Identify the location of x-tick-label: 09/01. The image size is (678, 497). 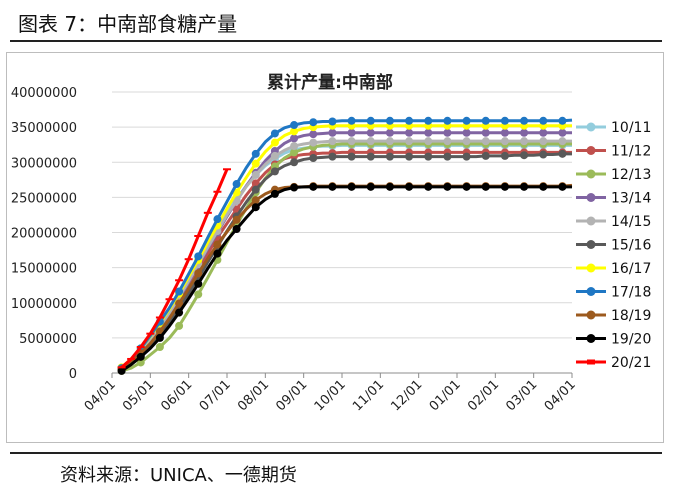
(291, 395).